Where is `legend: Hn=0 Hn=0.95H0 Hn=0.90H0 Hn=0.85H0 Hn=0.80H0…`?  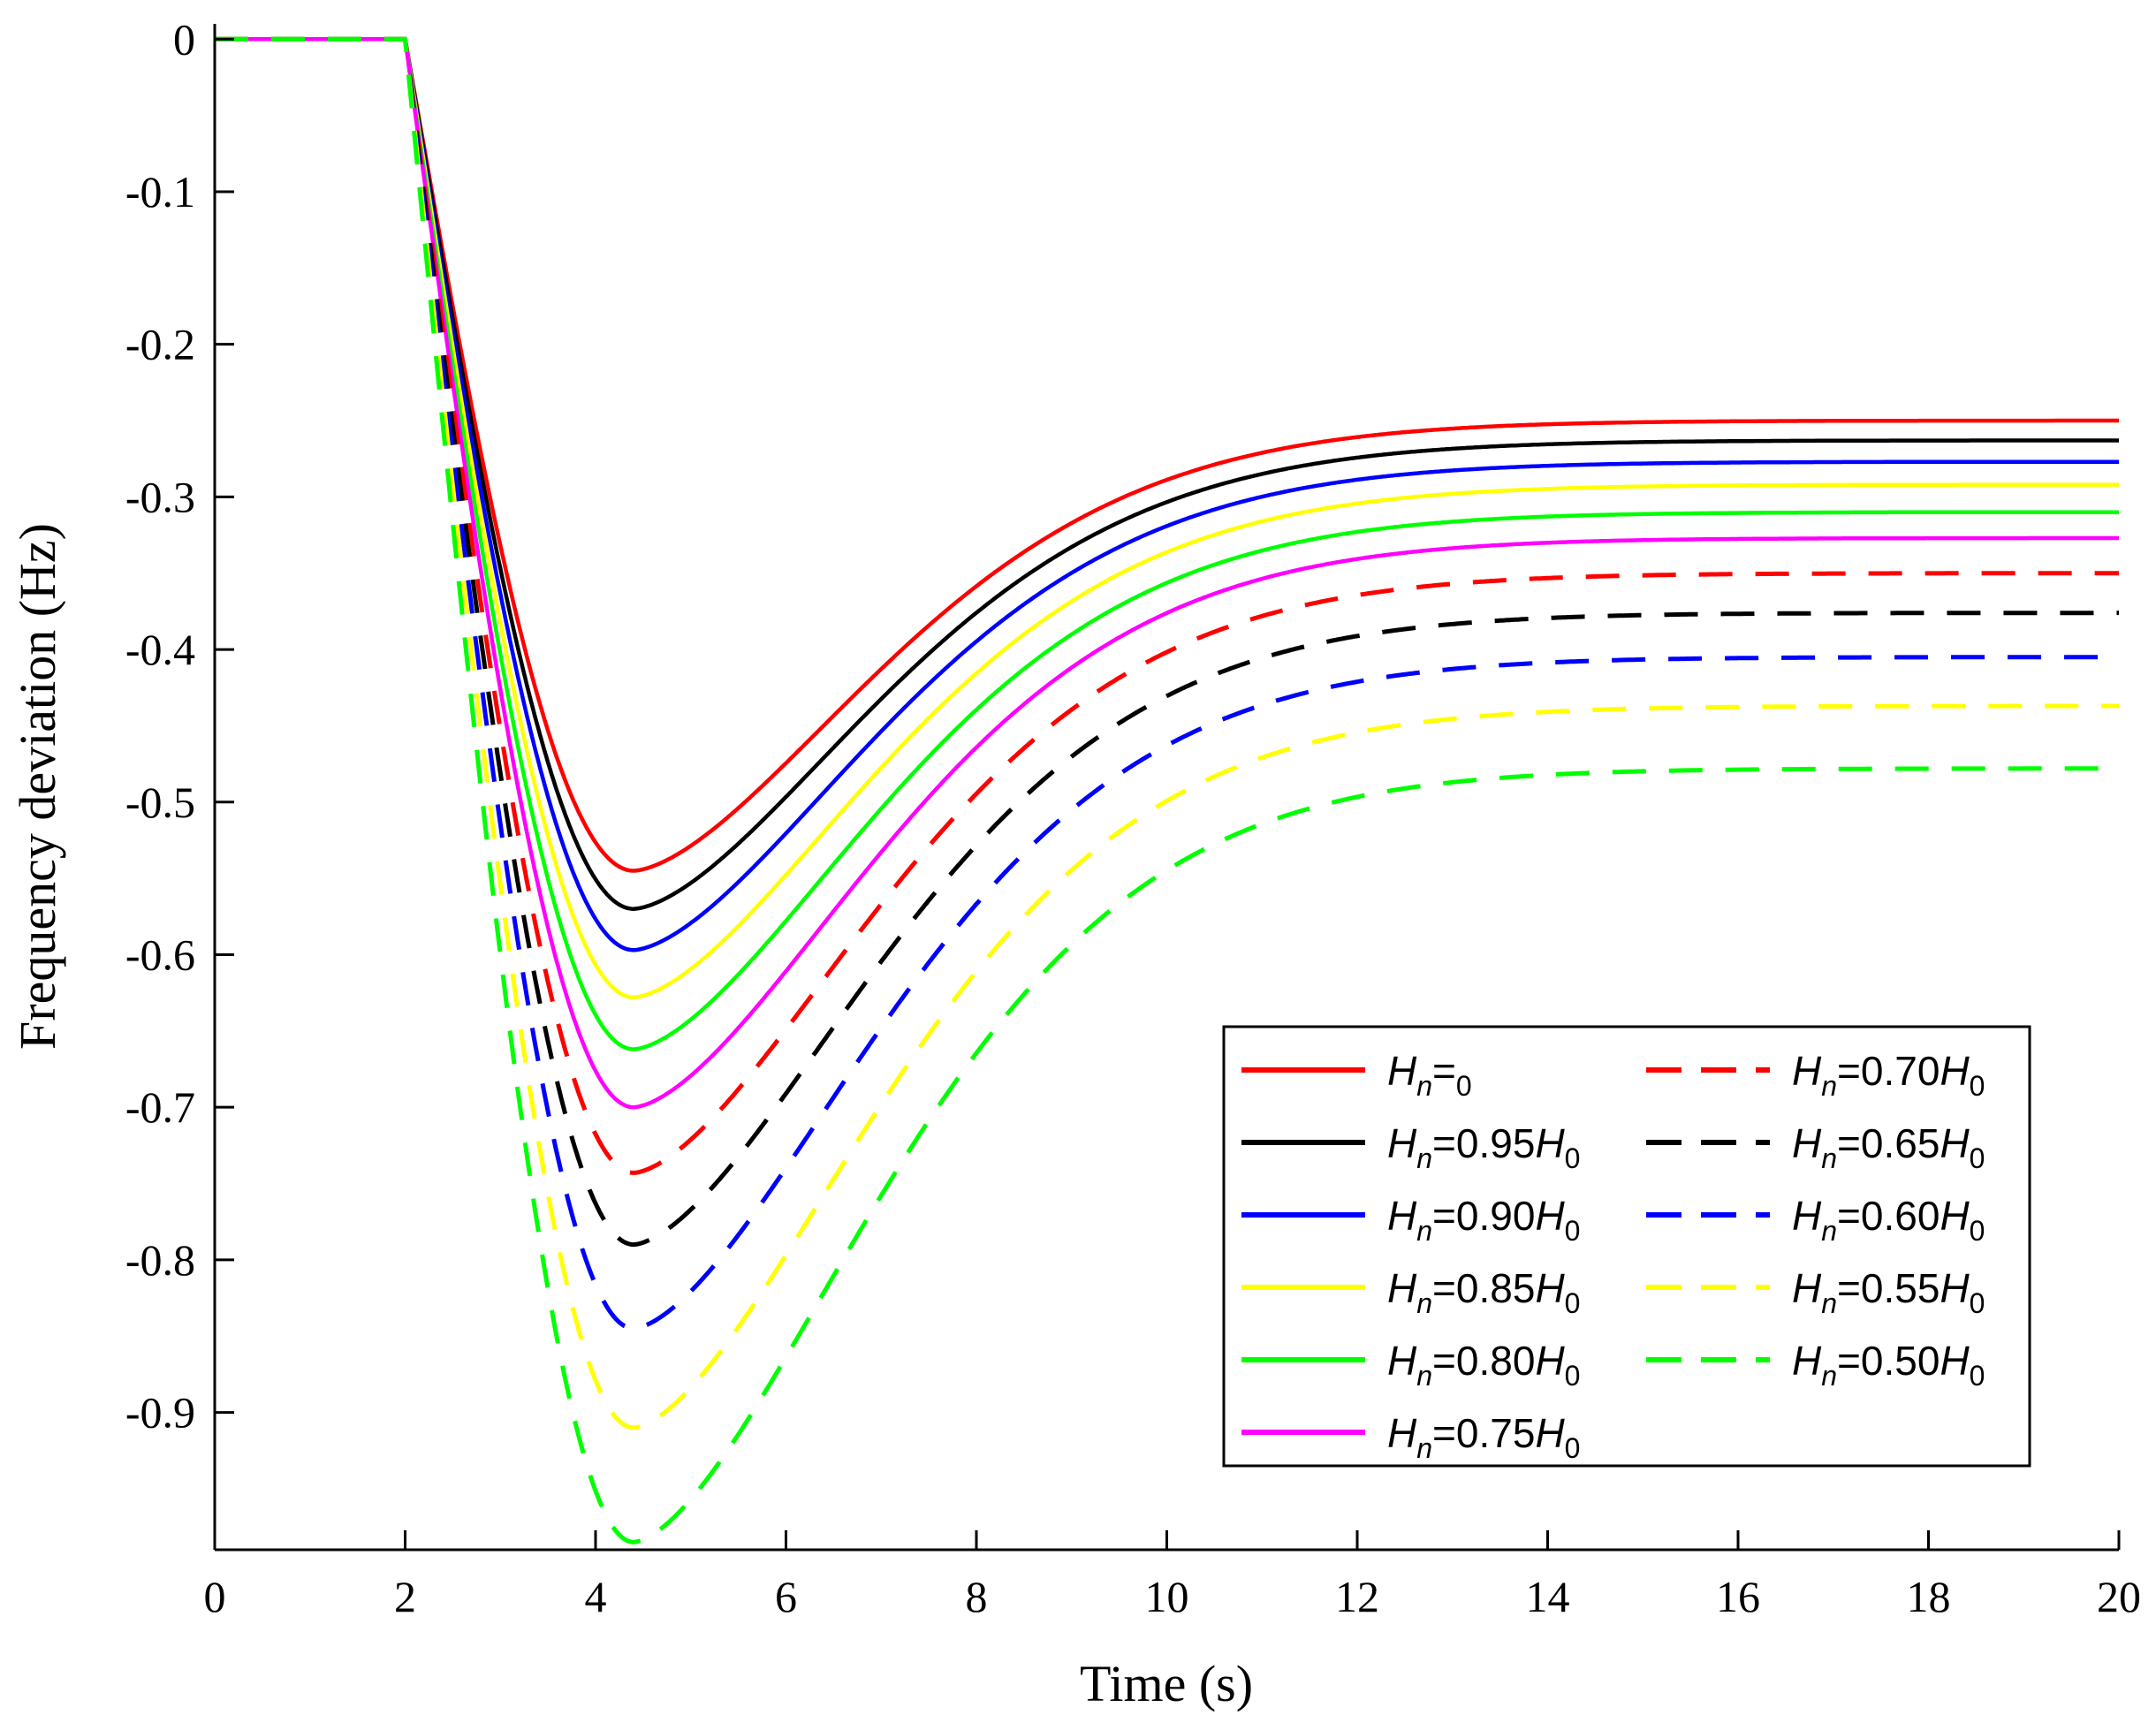
legend: Hn=0 Hn=0.95H0 Hn=0.90H0 Hn=0.85H0 Hn=0.80H0… is located at coordinates (1626, 1246).